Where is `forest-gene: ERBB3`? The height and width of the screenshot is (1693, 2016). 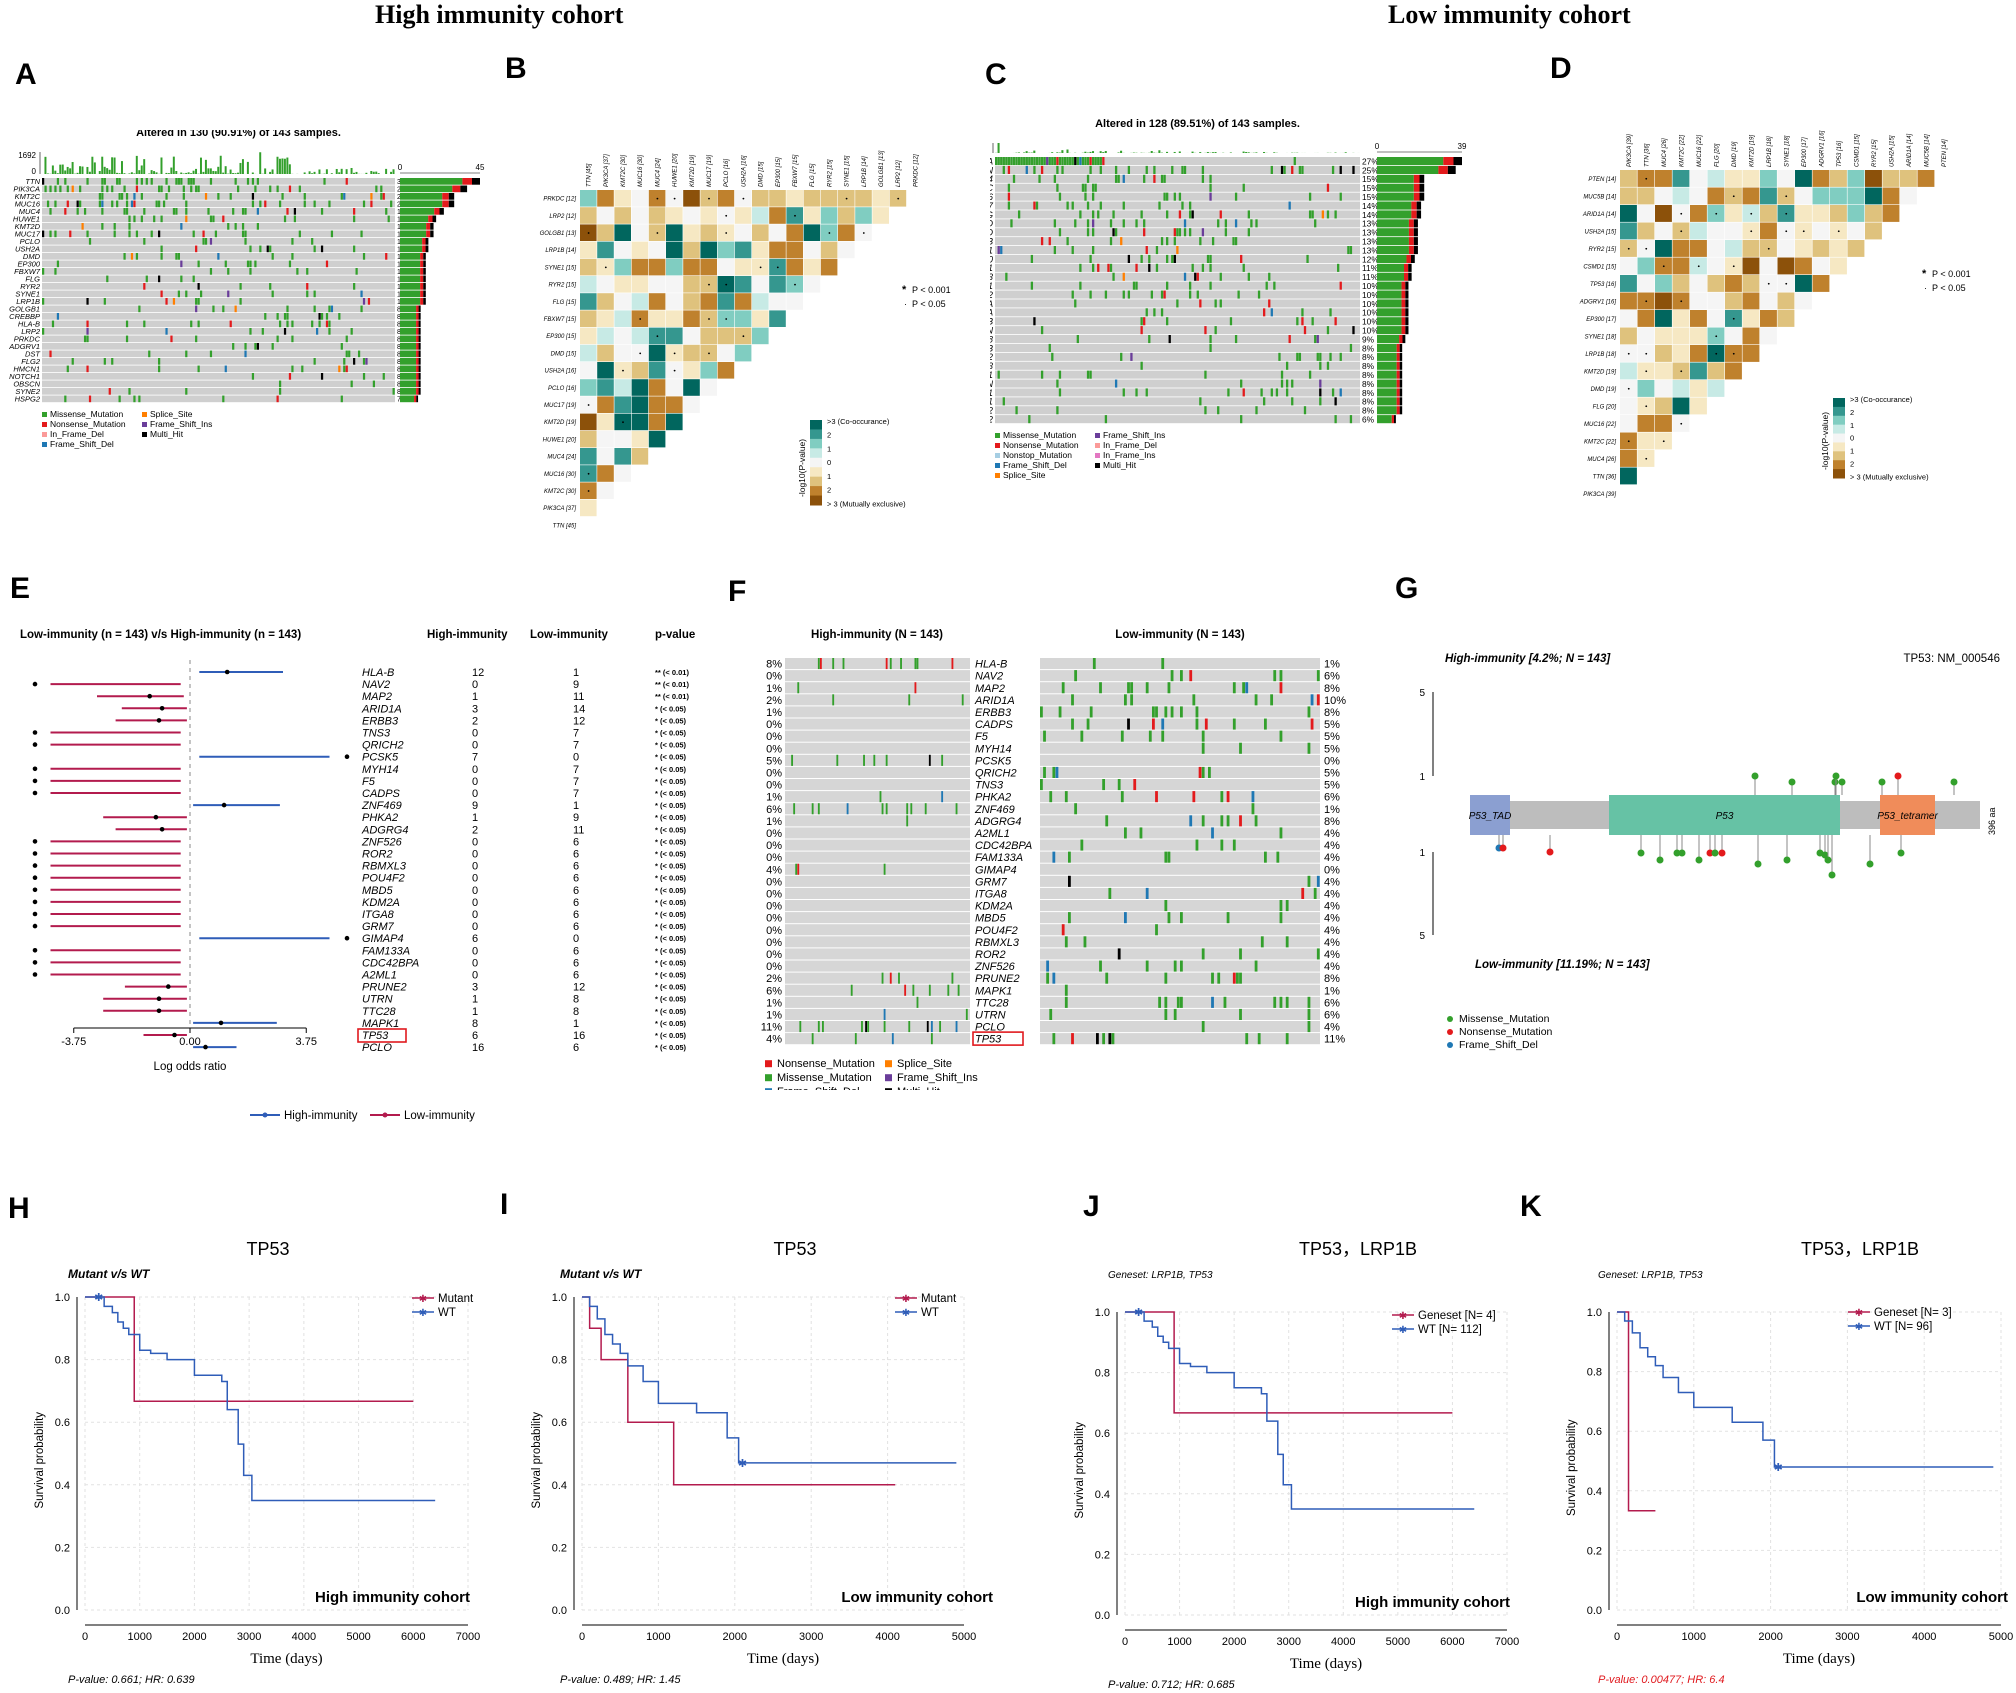
forest-gene: ERBB3 is located at coordinates (380, 721).